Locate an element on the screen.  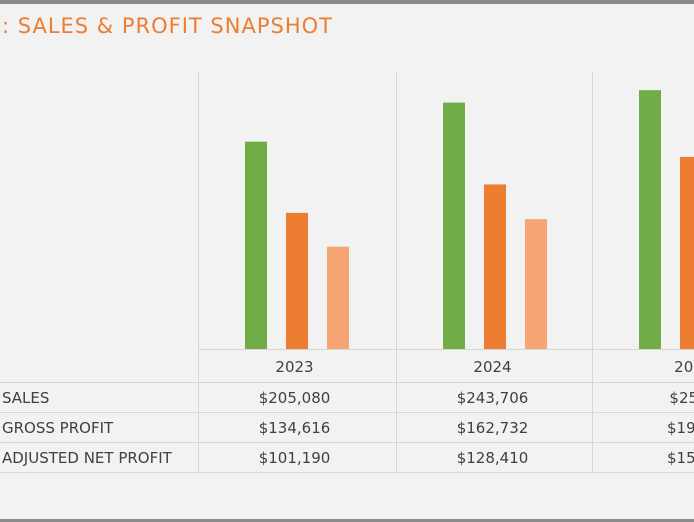
table-cell: $205,080 is located at coordinates (295, 398).